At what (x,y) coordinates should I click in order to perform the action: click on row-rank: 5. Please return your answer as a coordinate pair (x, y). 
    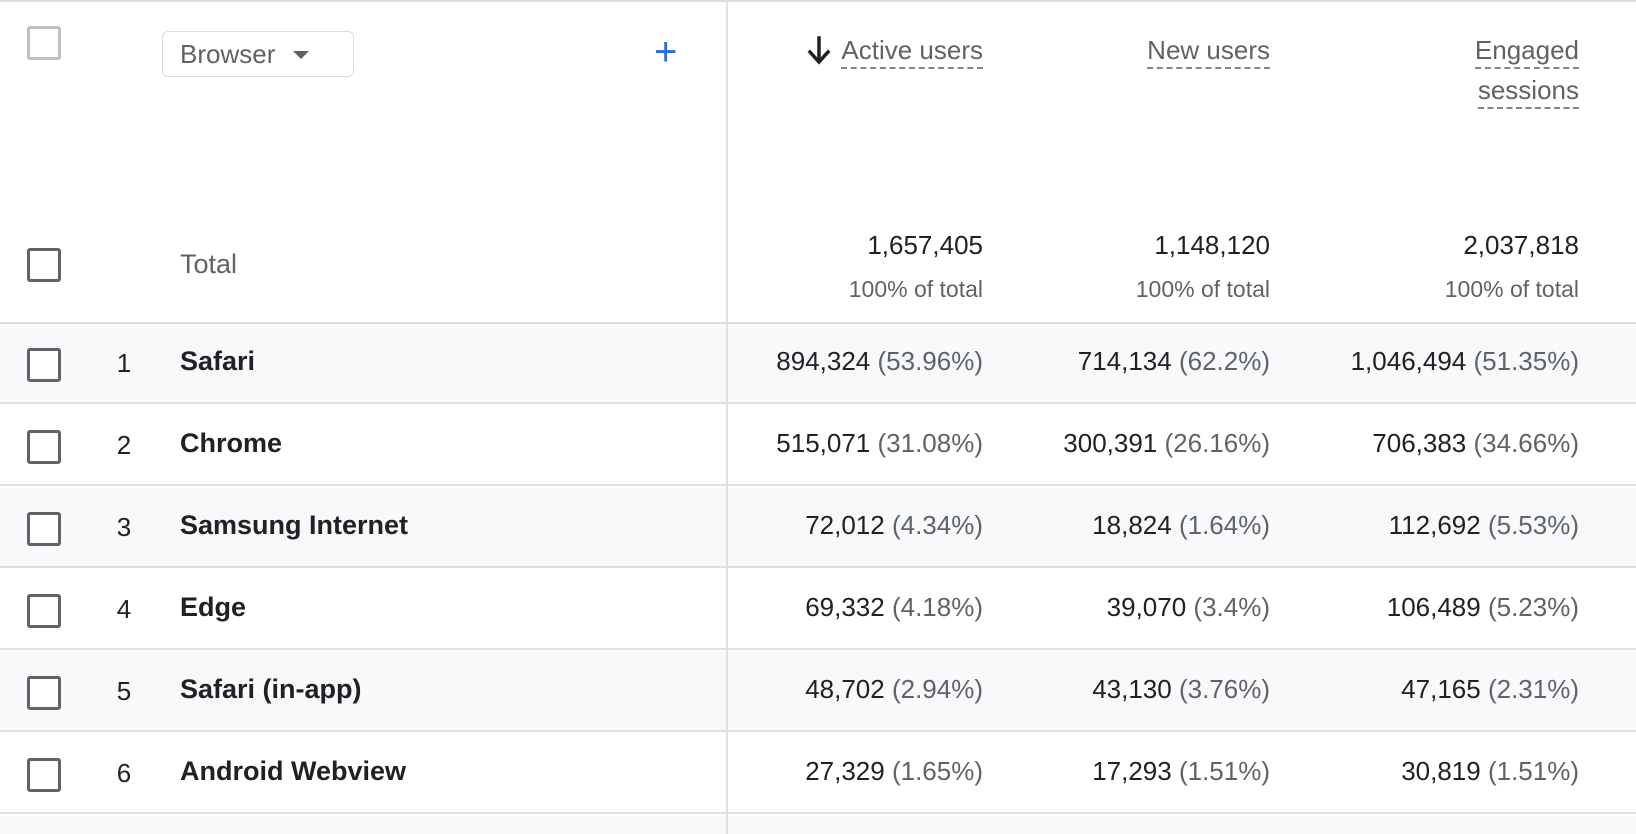
    Looking at the image, I should click on (124, 691).